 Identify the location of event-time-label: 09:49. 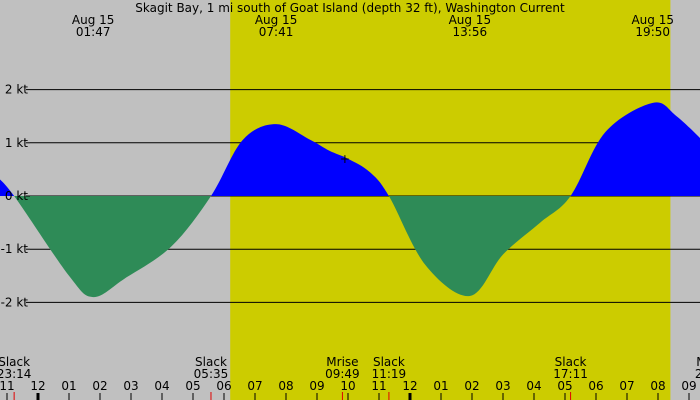
(342, 374).